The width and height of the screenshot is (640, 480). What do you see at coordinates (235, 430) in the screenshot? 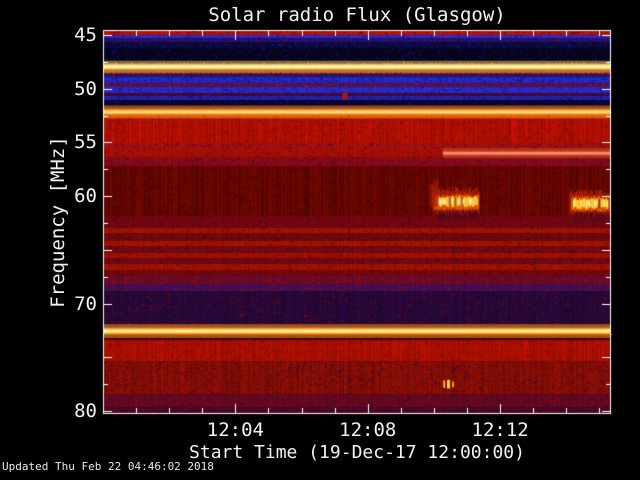
I see `x-tick-label: 12:04` at bounding box center [235, 430].